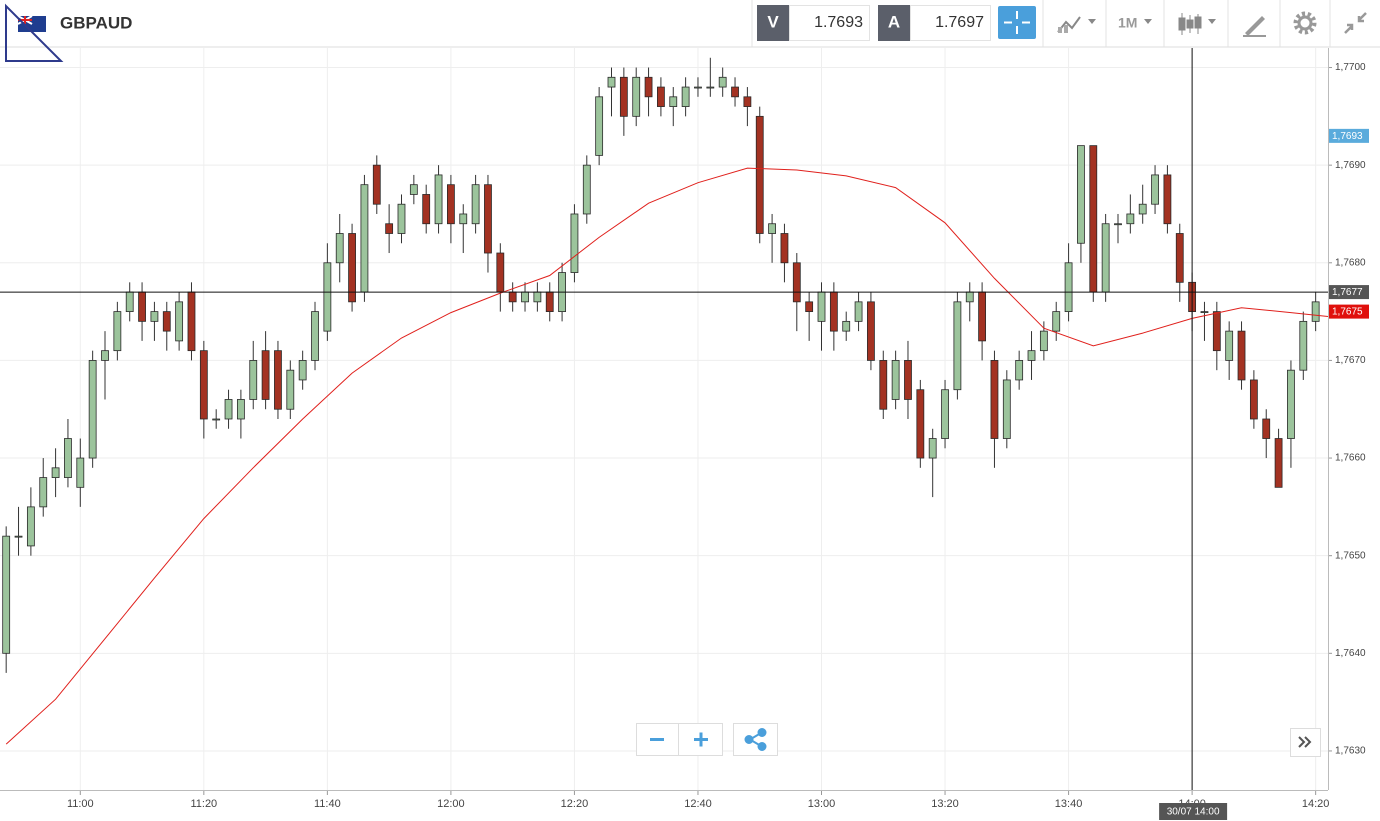 Image resolution: width=1380 pixels, height=821 pixels. What do you see at coordinates (1069, 804) in the screenshot?
I see `x-tick-label: 13:40` at bounding box center [1069, 804].